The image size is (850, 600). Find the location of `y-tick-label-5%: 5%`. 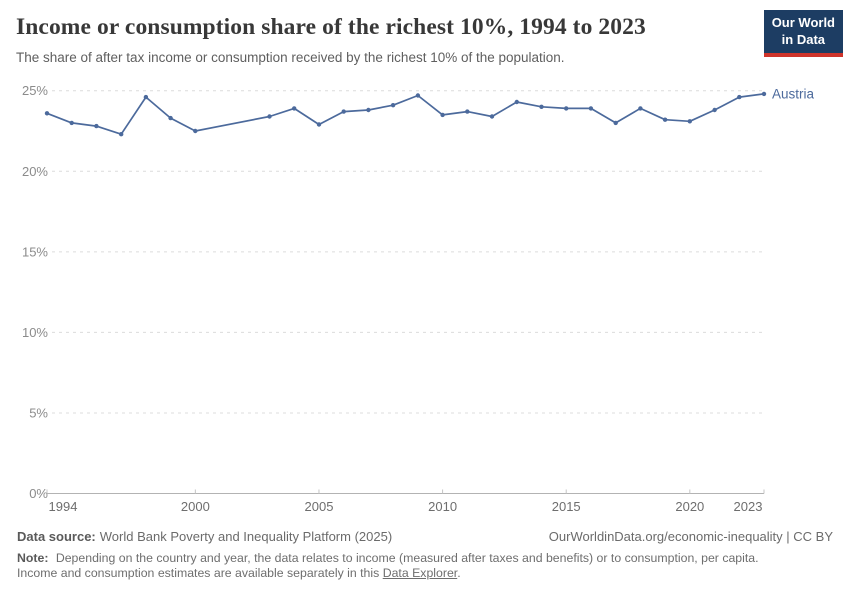

y-tick-label-5%: 5% is located at coordinates (38, 412).